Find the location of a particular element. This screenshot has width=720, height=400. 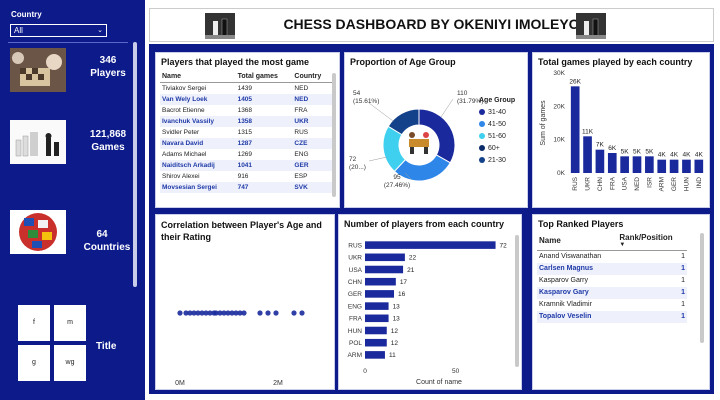

col-header-country: Country is located at coordinates (312, 77).